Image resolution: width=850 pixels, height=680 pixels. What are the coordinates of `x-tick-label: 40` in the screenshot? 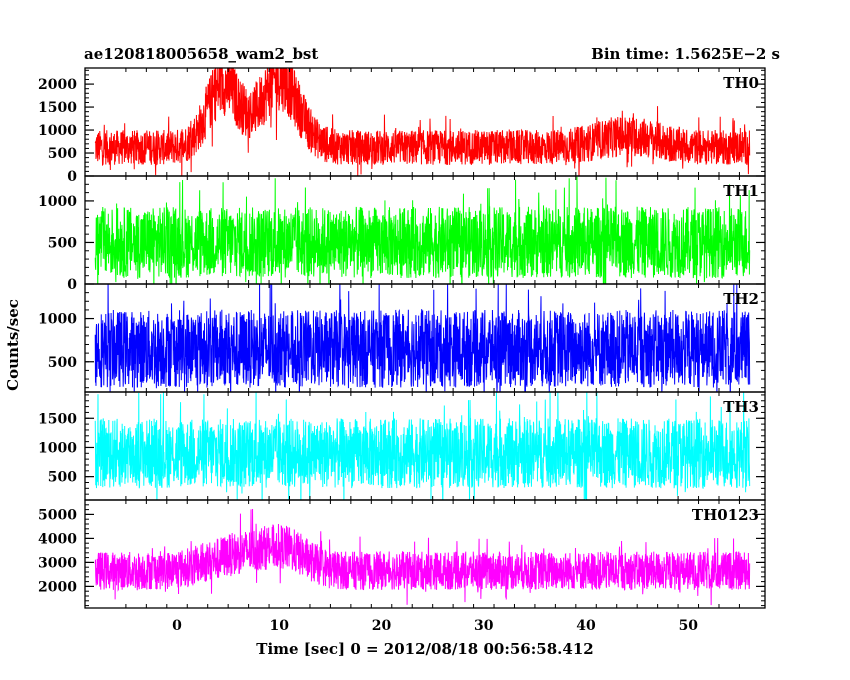 It's located at (586, 626).